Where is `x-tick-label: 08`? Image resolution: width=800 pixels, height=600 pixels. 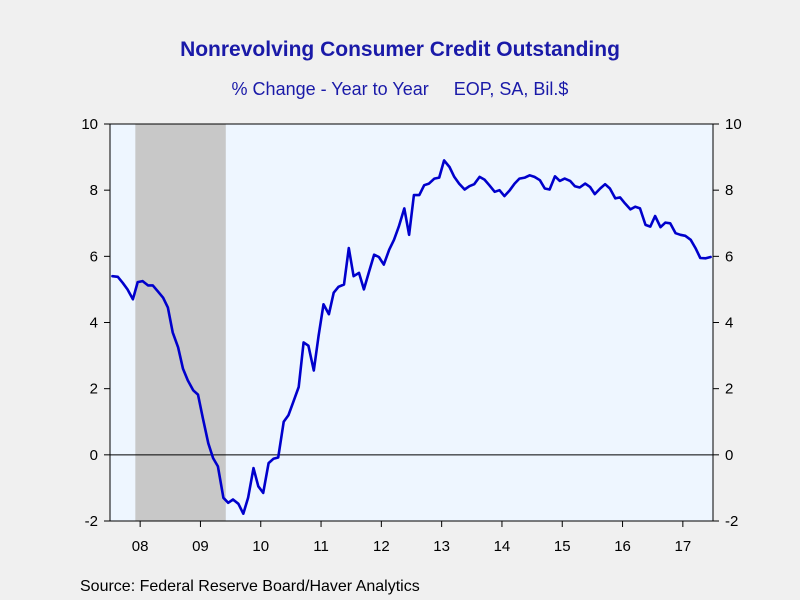
x-tick-label: 08 is located at coordinates (140, 546).